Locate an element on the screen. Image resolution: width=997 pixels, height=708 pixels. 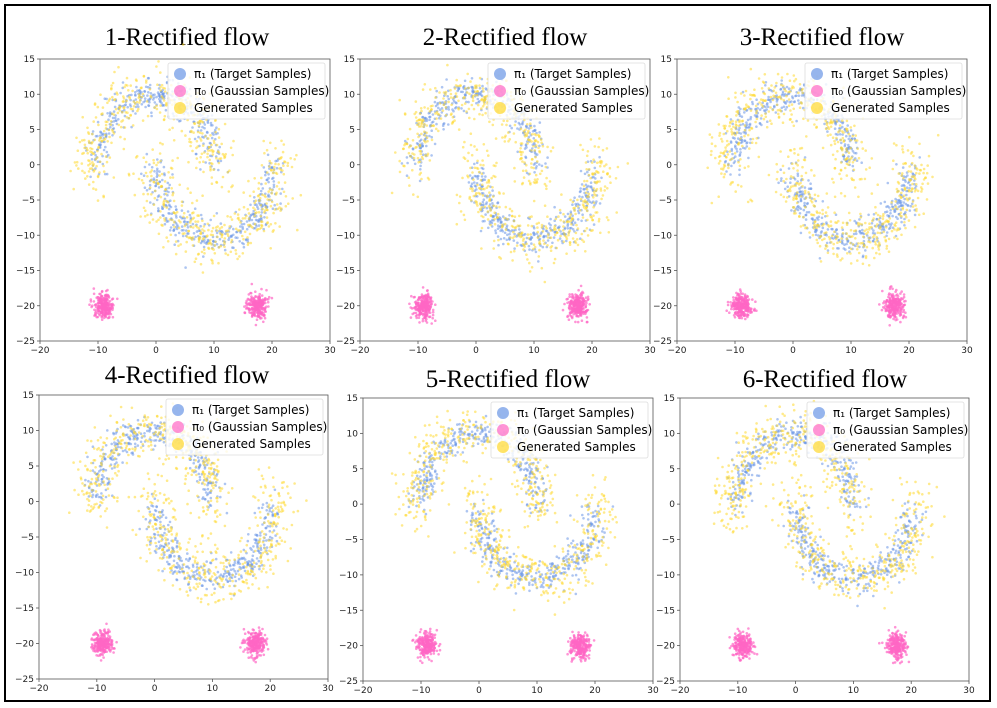
panel-title-2: 2-Rectified flow is located at coordinates (505, 37).